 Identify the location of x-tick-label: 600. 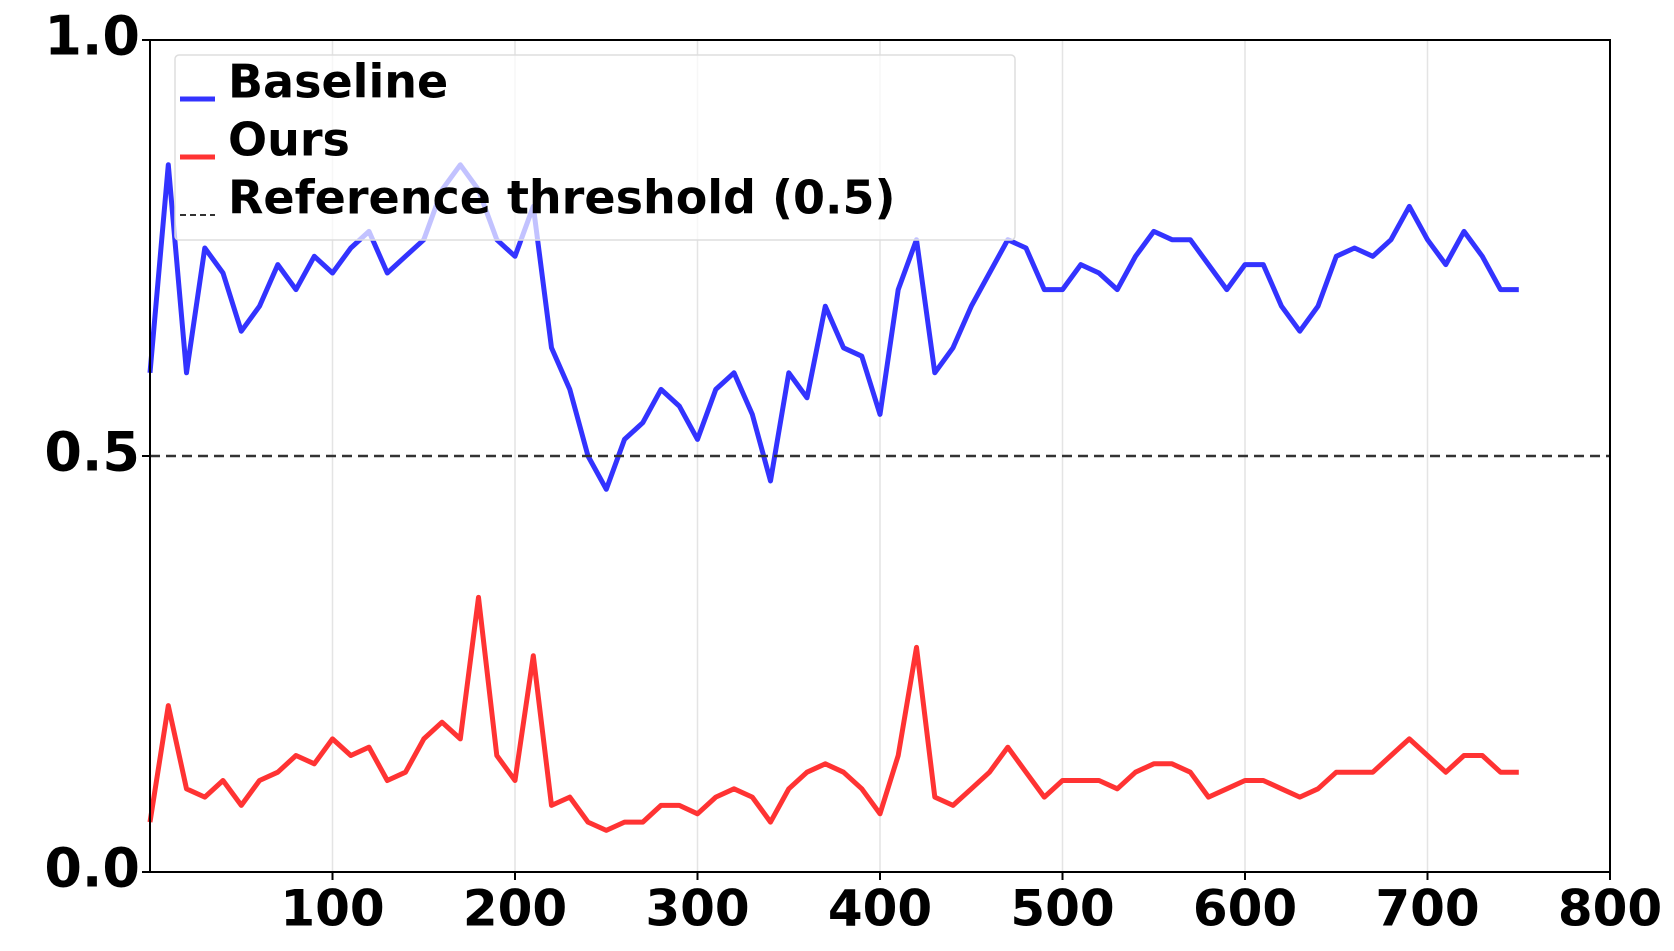
(1245, 909).